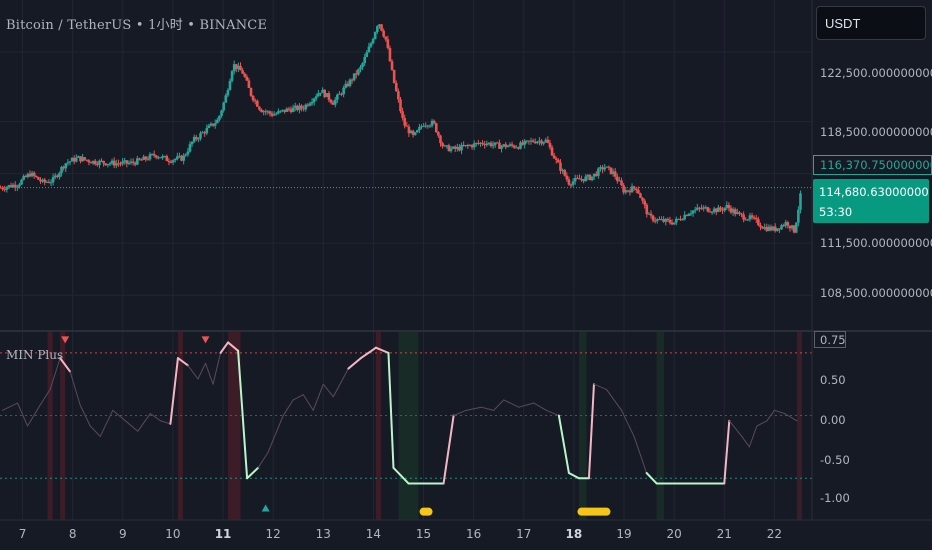 This screenshot has height=550, width=932. What do you see at coordinates (137, 25) in the screenshot?
I see `symbol-title: Bitcoin / TetherUS • 1小时 • BINANCE` at bounding box center [137, 25].